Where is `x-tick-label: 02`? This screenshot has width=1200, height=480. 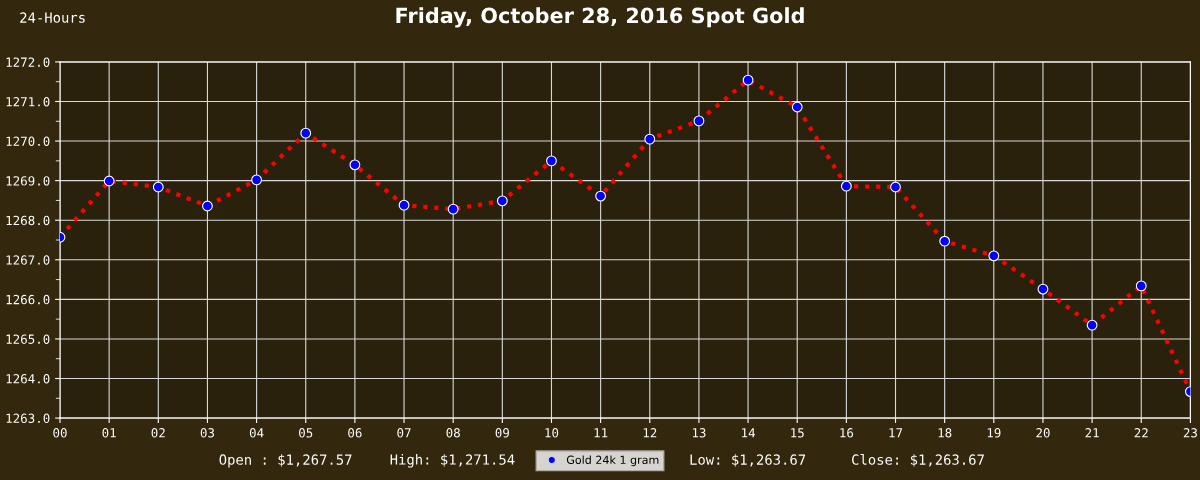
x-tick-label: 02 is located at coordinates (158, 433).